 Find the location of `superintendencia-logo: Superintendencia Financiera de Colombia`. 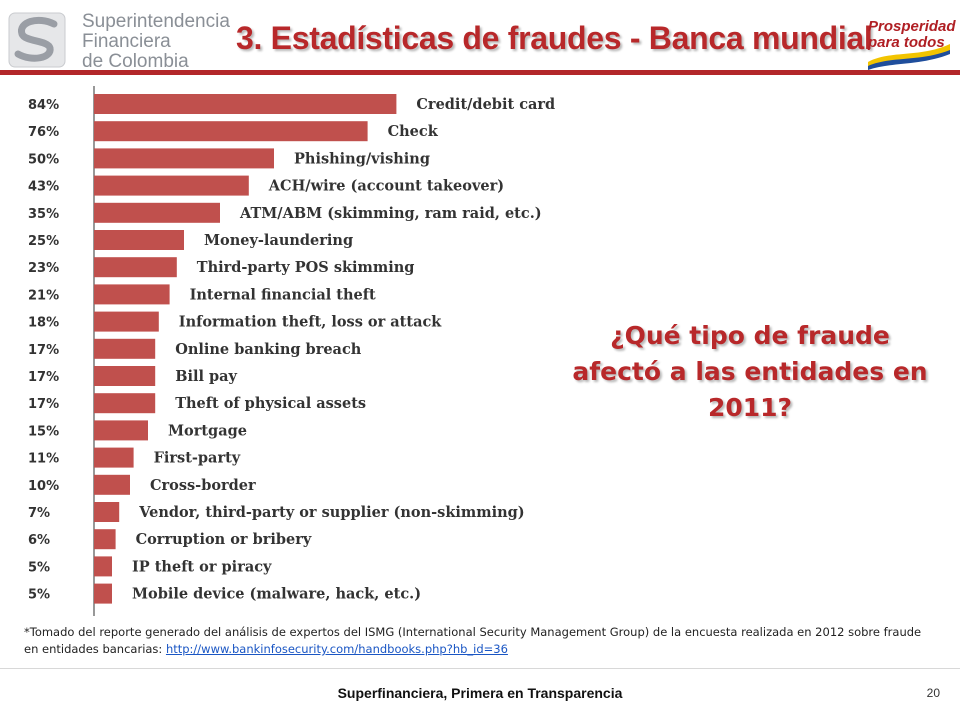

superintendencia-logo: Superintendencia Financiera de Colombia is located at coordinates (119, 41).